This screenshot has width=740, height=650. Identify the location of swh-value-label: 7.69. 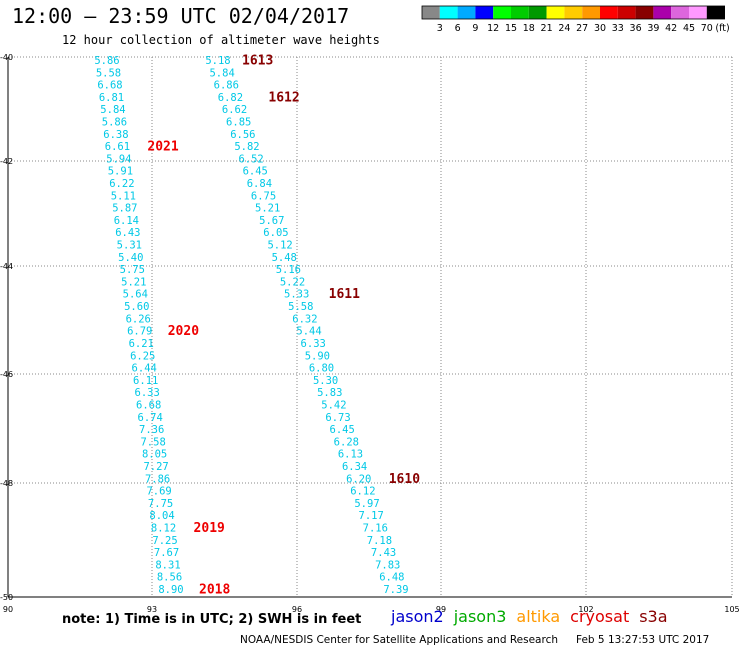
(158, 492).